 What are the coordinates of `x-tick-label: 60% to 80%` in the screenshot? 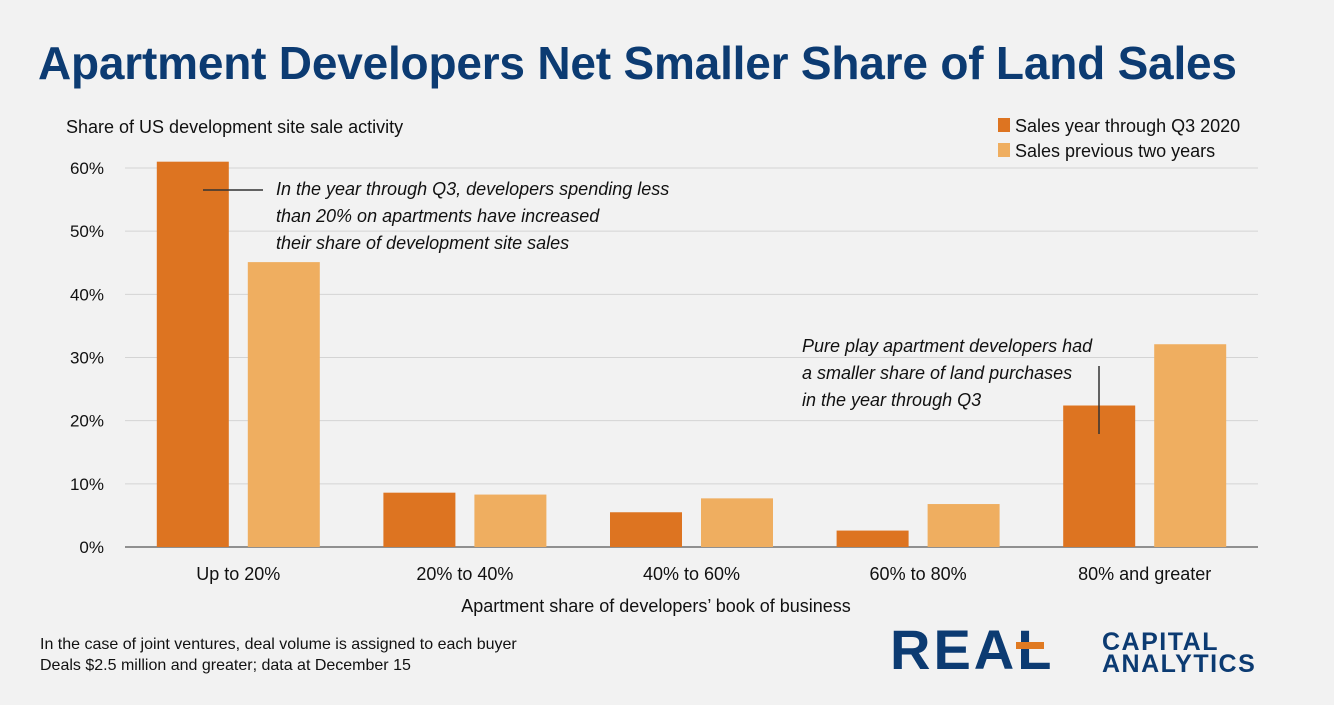 It's located at (918, 574).